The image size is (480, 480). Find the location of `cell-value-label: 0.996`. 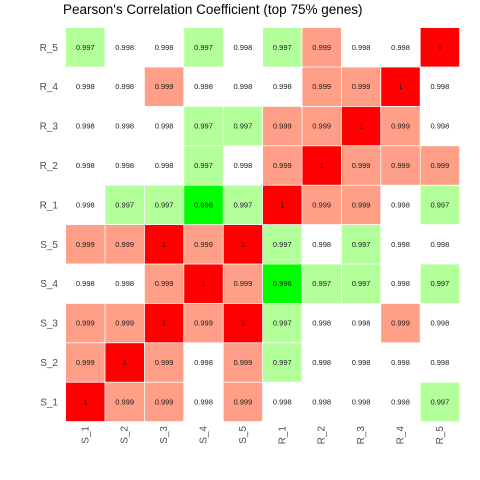

cell-value-label: 0.996 is located at coordinates (282, 283).